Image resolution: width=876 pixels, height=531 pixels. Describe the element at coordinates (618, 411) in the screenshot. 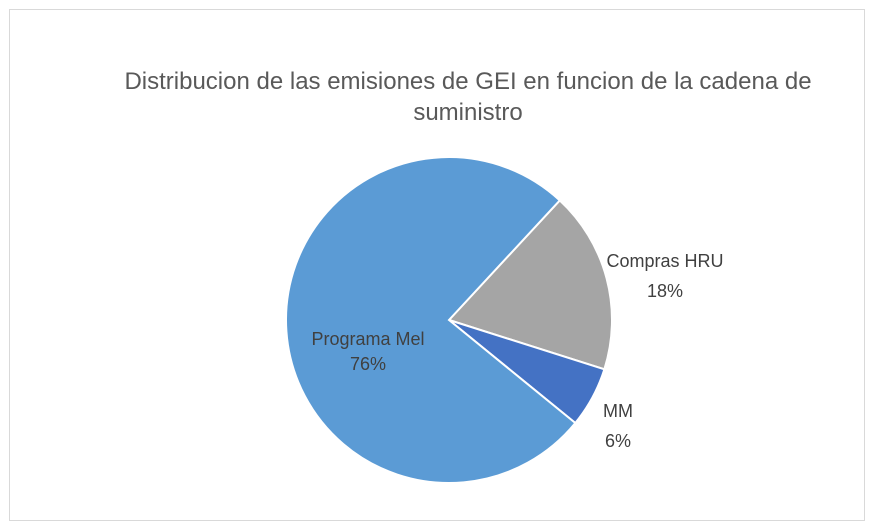

I see `slice-label: MM` at that location.